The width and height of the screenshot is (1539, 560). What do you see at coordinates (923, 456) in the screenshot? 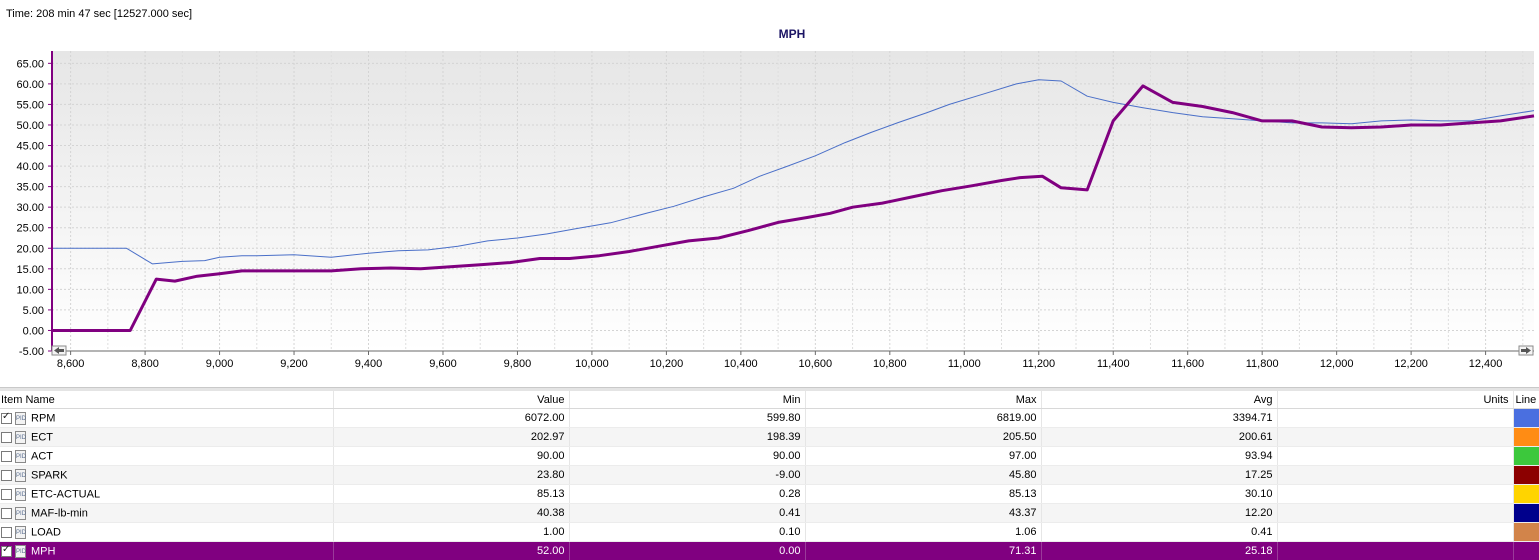
I see `max-cell: 97.00` at bounding box center [923, 456].